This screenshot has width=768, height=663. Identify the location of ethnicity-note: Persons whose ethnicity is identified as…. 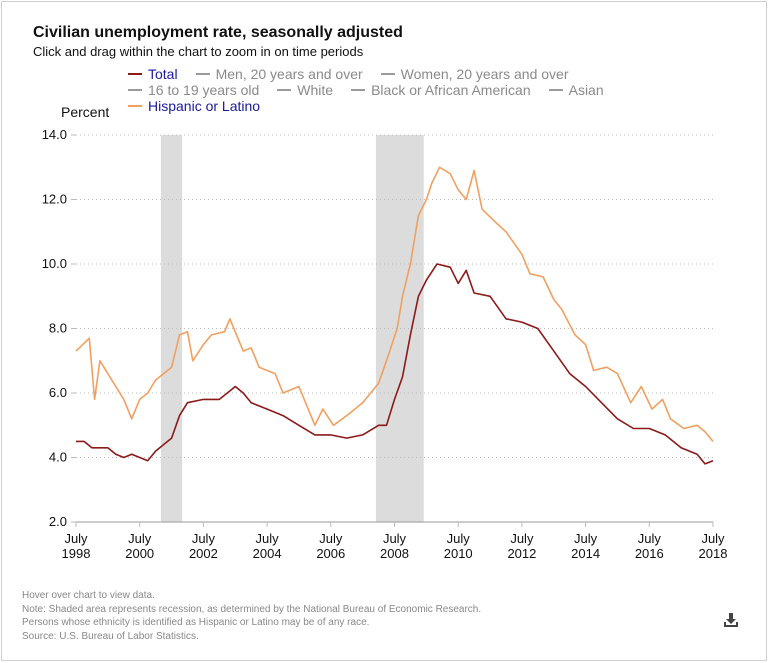
(196, 622).